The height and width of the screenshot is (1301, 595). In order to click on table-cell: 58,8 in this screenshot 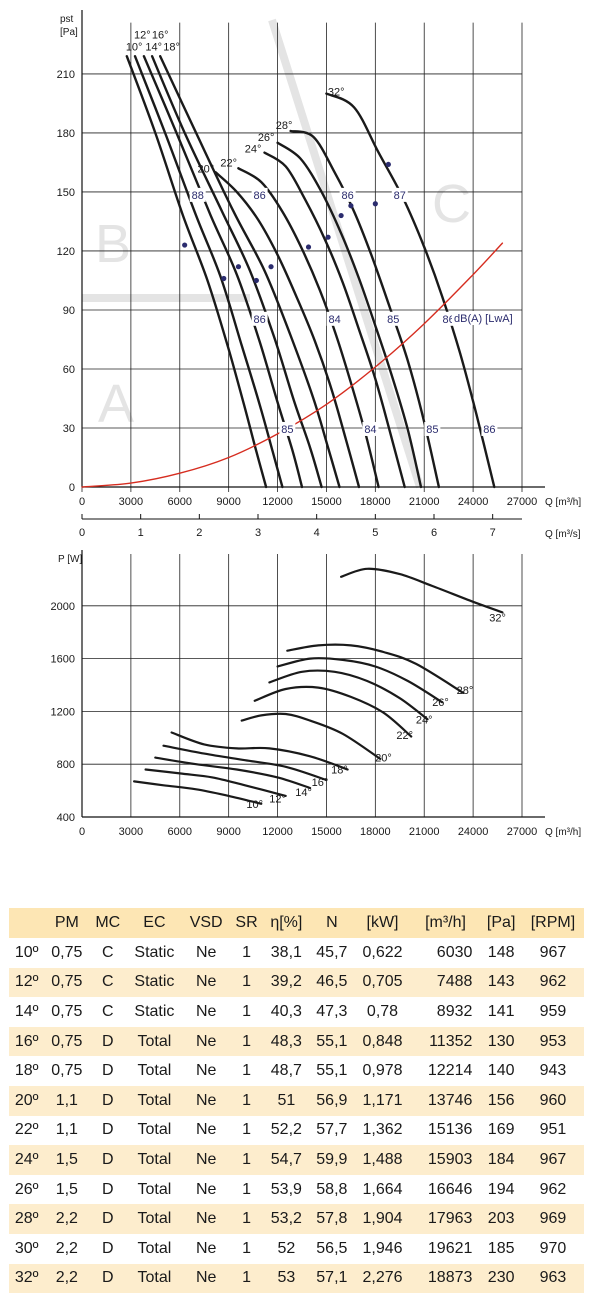, I will do `click(332, 1189)`.